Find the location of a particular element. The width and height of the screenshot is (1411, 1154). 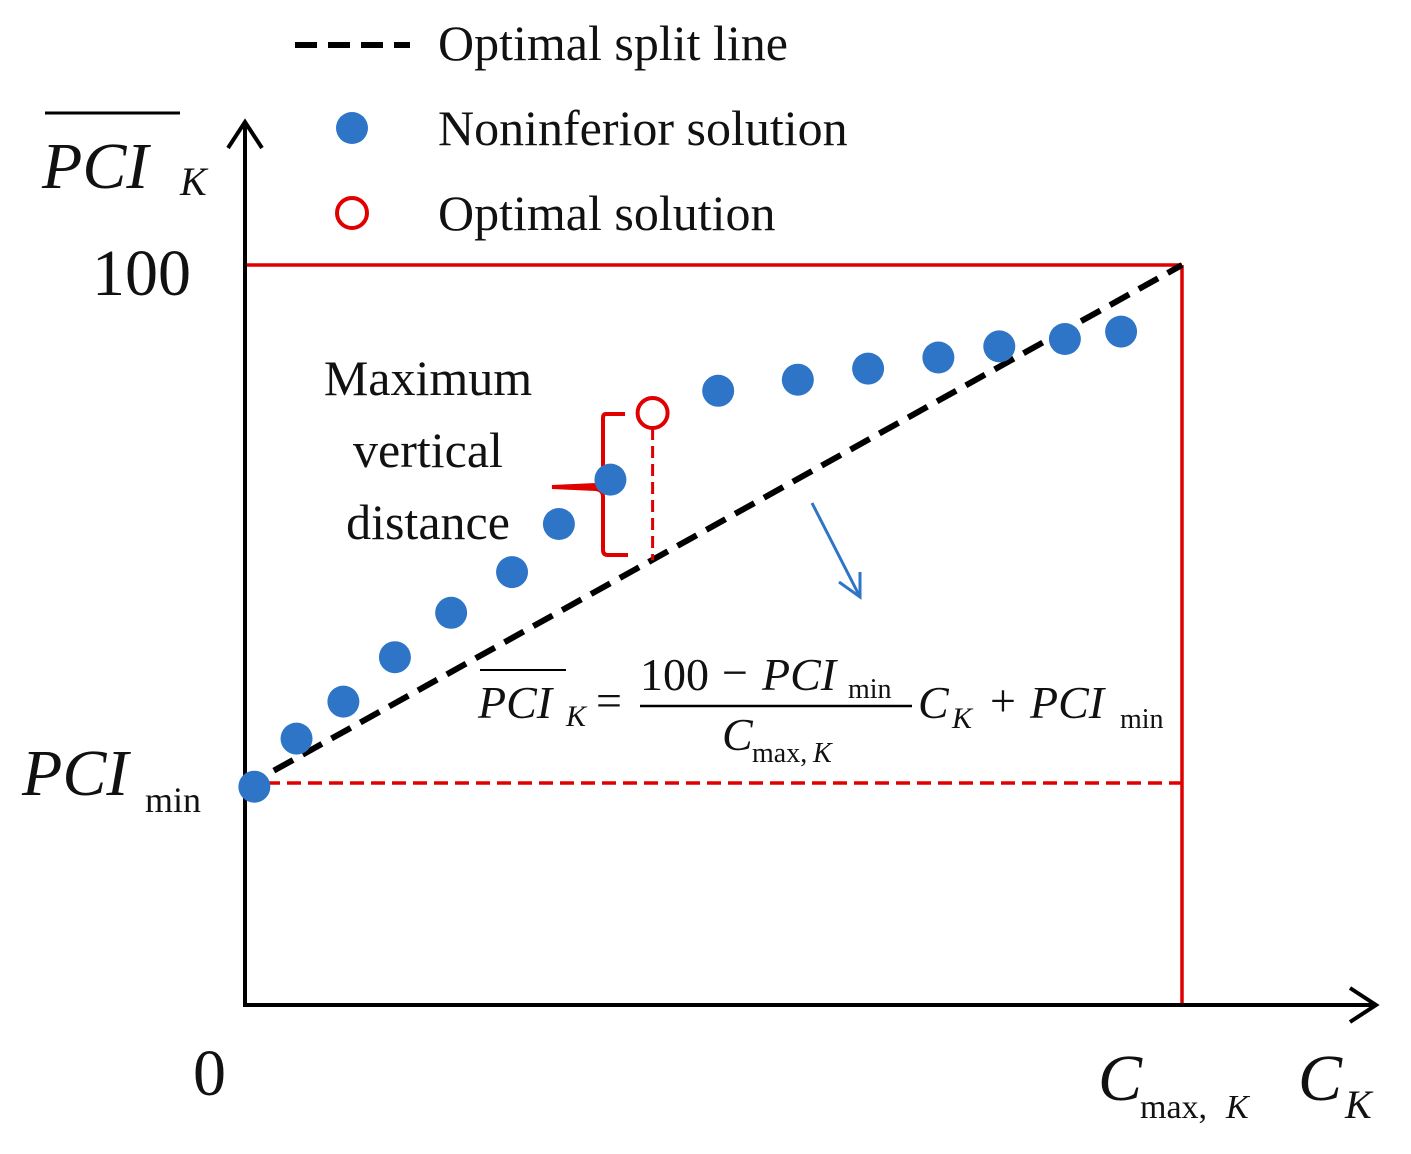

formula-den-c: C is located at coordinates (738, 734).